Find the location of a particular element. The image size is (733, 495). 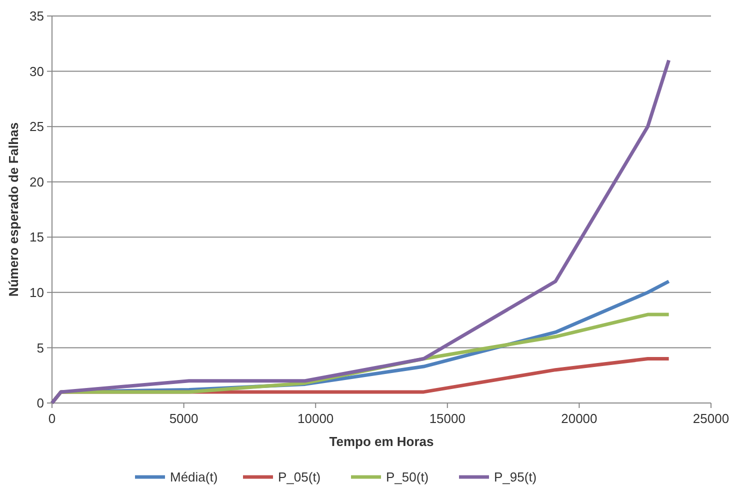

y-tick-label: 15 is located at coordinates (37, 237).